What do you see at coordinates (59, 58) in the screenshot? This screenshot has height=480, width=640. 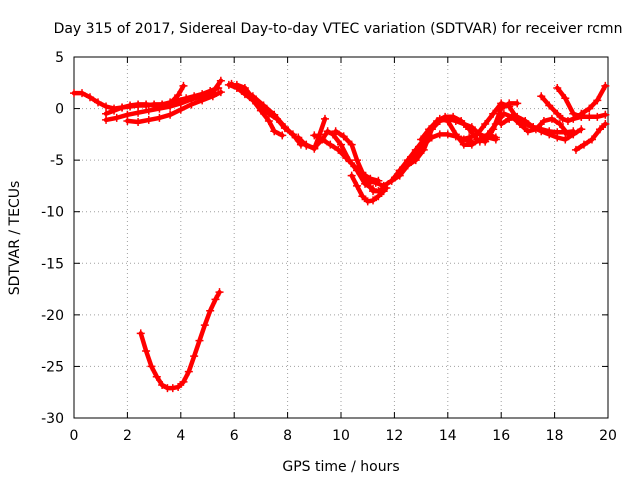 I see `y-tick-label: 5` at bounding box center [59, 58].